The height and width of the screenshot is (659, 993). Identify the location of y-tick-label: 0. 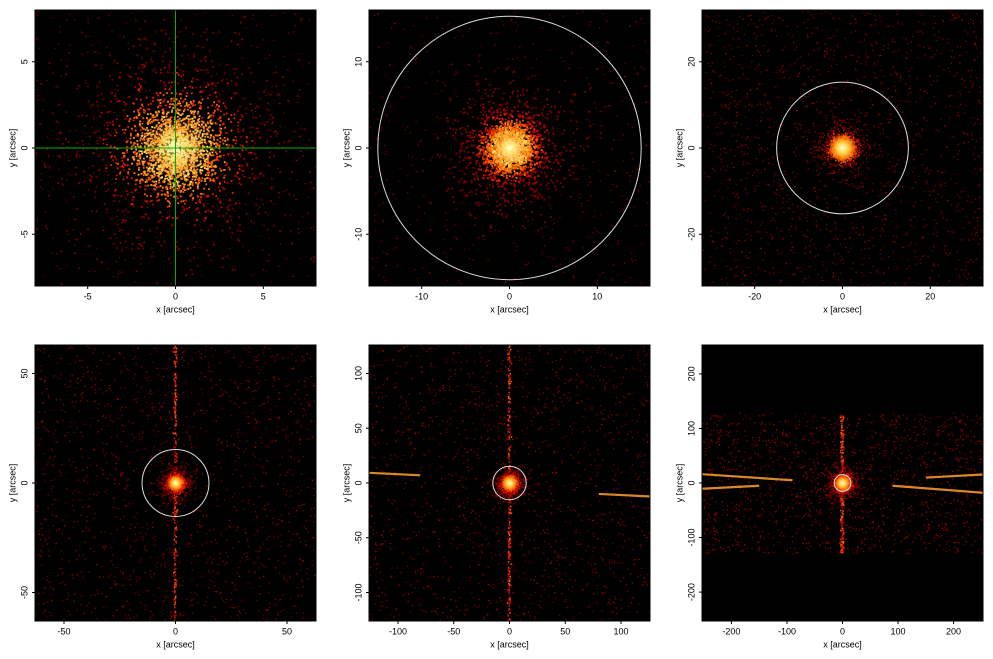
(24, 147).